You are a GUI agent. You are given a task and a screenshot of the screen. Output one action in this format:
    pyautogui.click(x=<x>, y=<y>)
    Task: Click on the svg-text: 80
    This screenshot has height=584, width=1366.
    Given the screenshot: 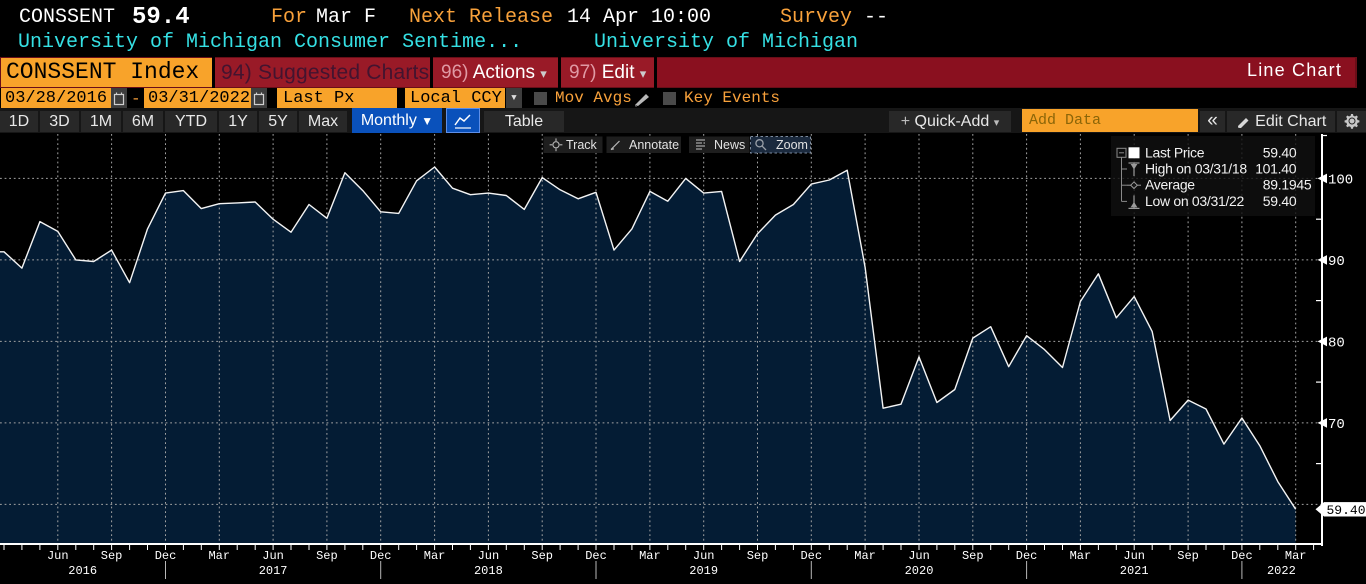 What is the action you would take?
    pyautogui.click(x=1336, y=343)
    